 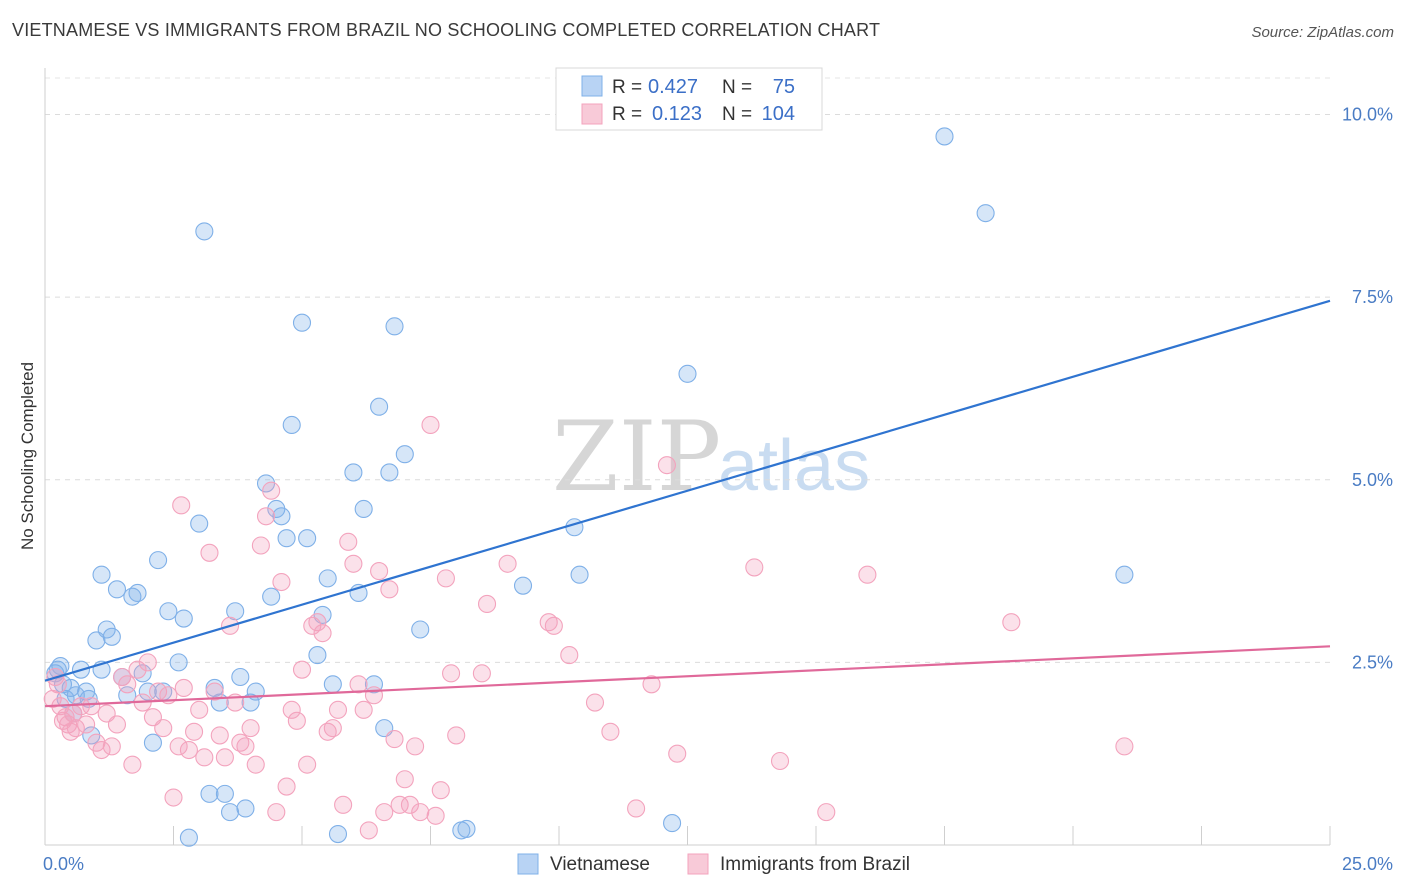 What do you see at coordinates (600, 864) in the screenshot?
I see `legend-label-vietnamese: Vietnamese` at bounding box center [600, 864].